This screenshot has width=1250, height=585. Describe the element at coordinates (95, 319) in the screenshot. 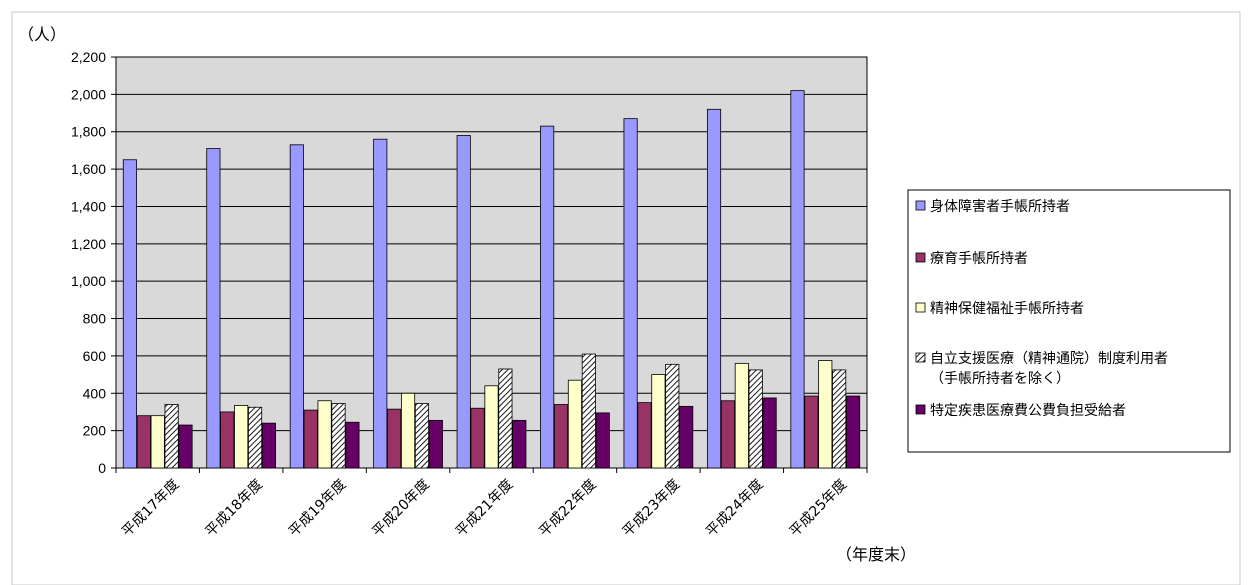

I see `y-tick-label: 800` at that location.